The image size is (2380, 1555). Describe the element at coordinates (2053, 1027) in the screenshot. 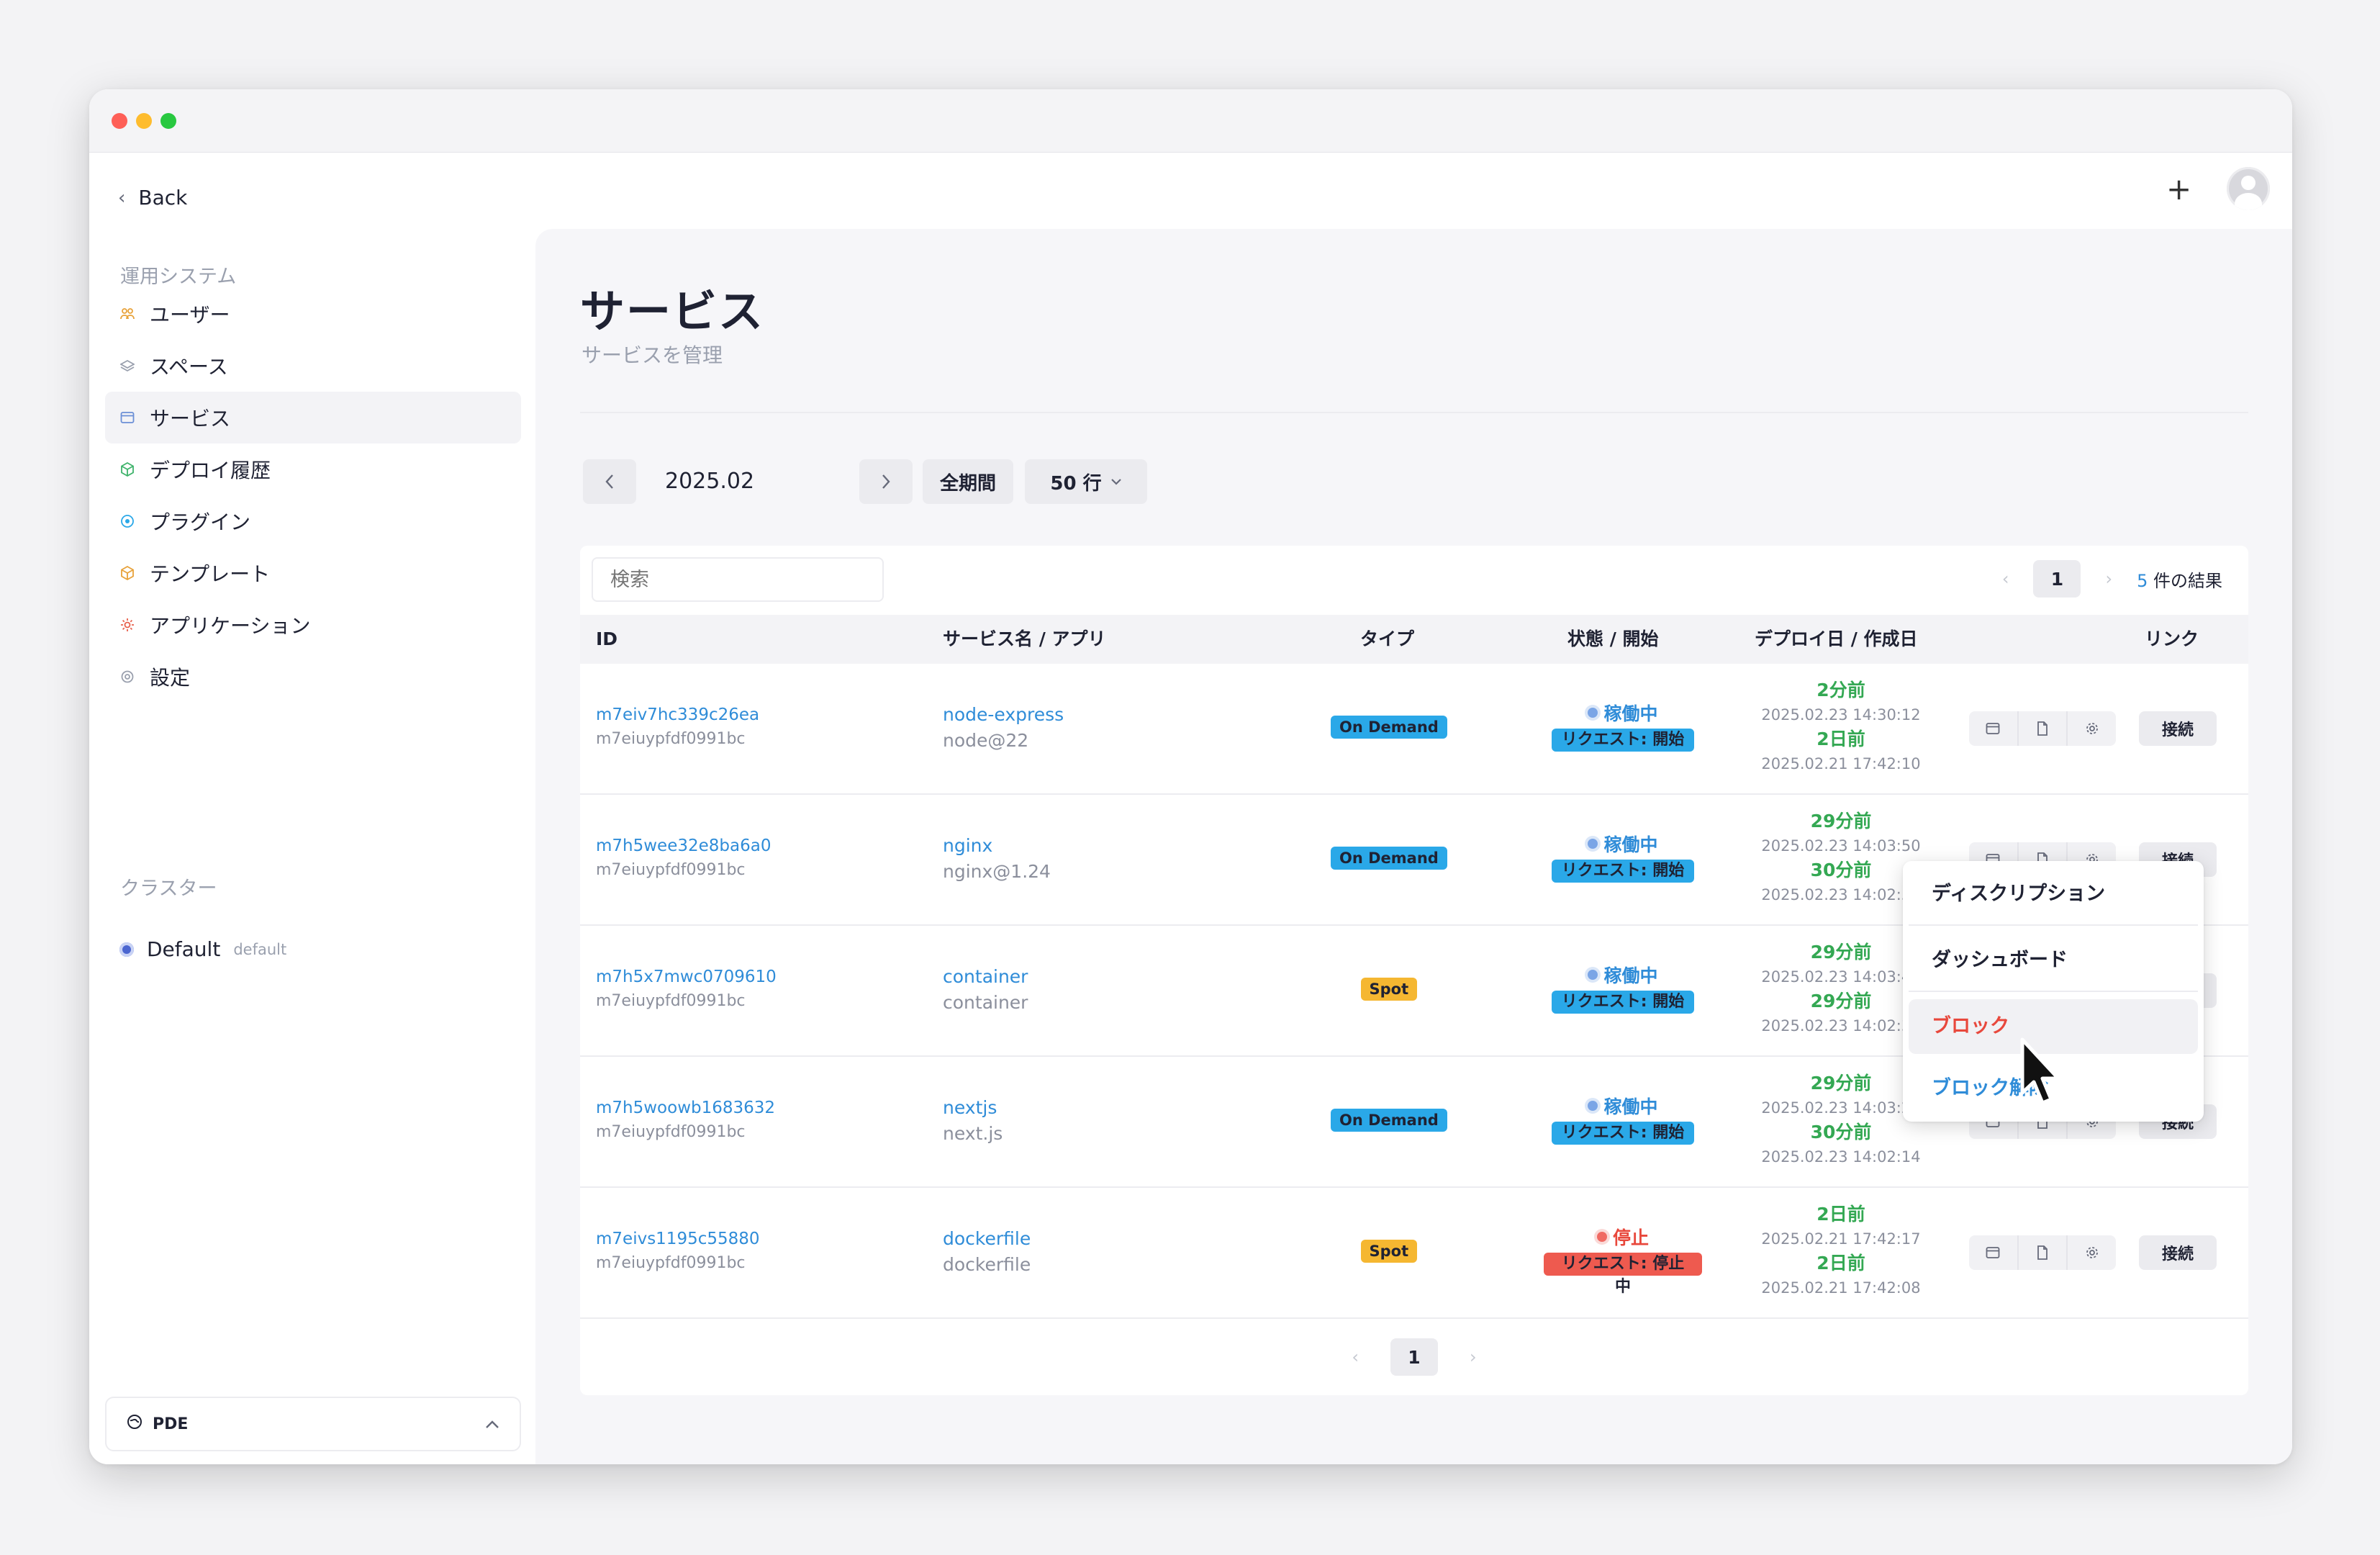

I see `menu-item-block: ブロック` at that location.